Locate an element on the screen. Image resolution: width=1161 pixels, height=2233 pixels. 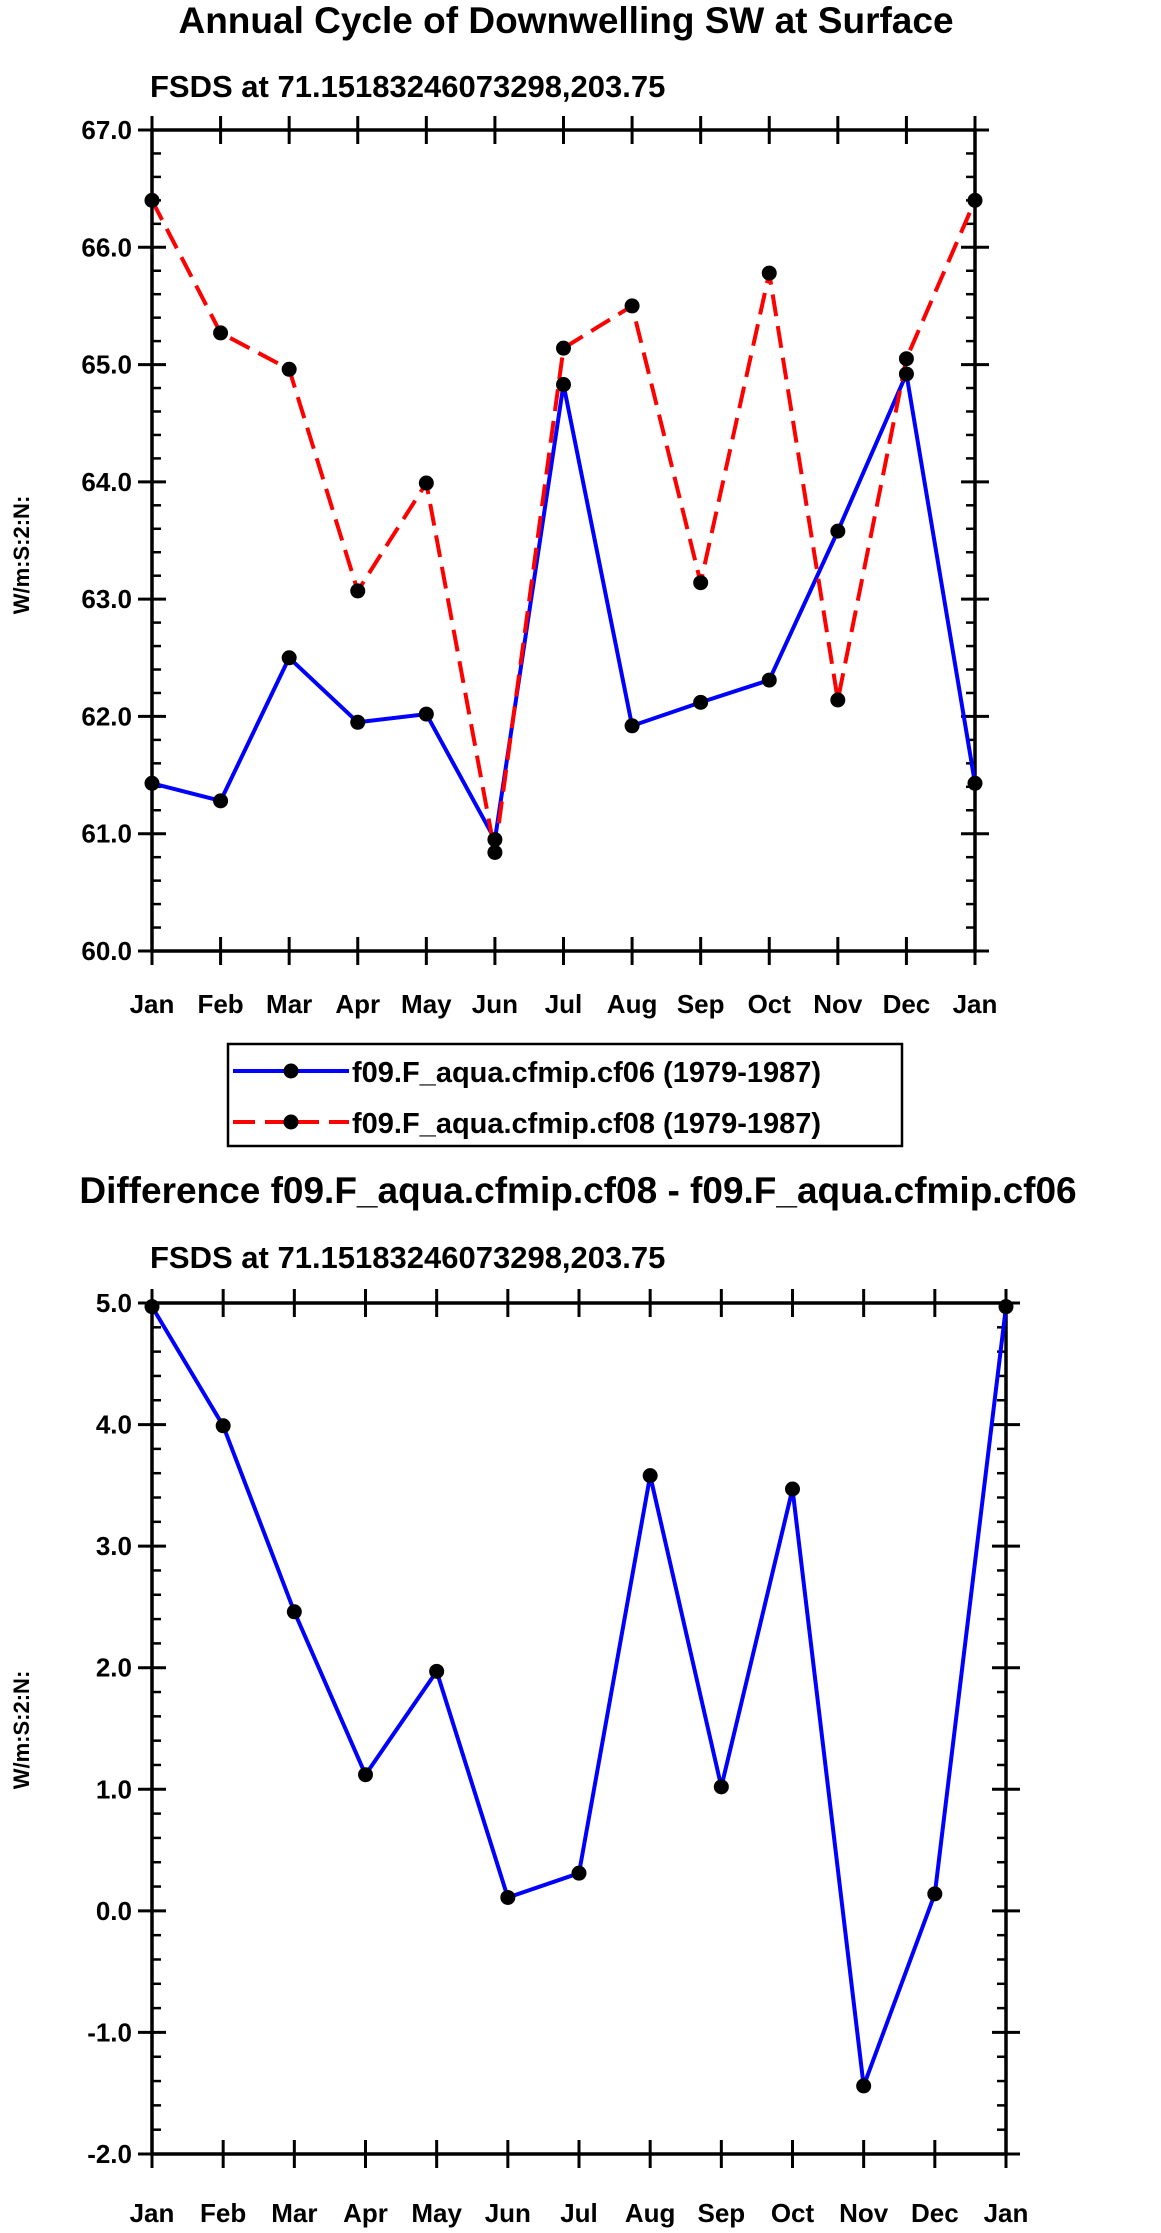
chart1-ylabel: W/m:S:2:N: is located at coordinates (21, 555).